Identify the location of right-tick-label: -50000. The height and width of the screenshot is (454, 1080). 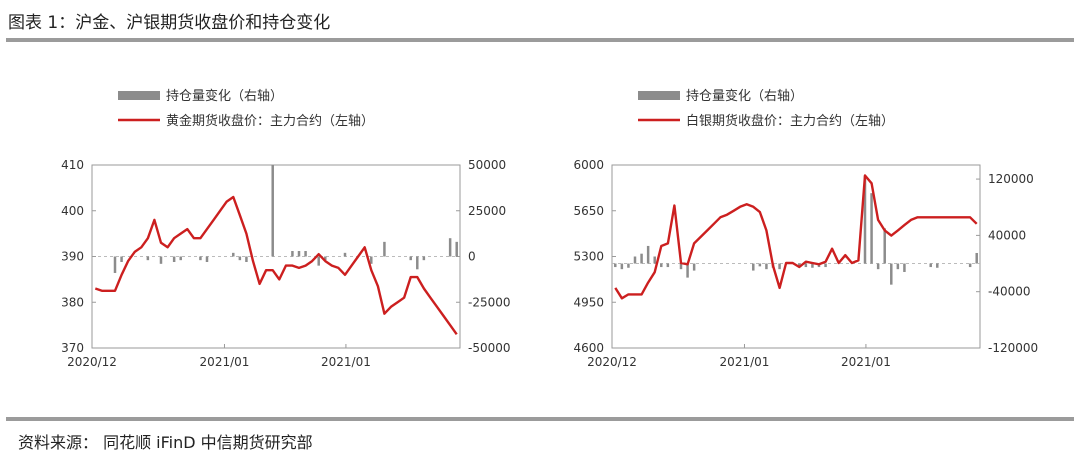
(489, 348).